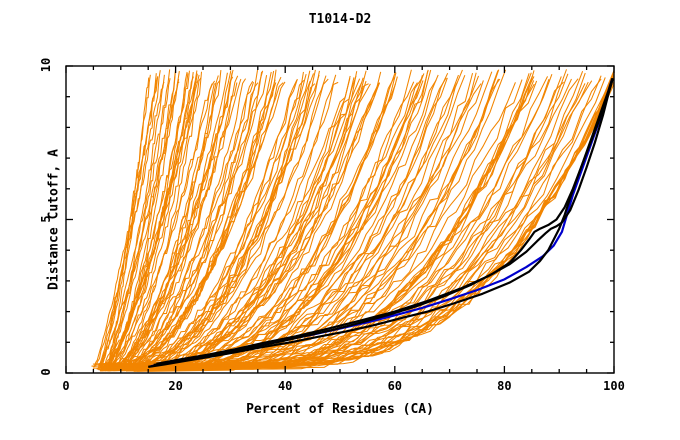 The height and width of the screenshot is (440, 680). What do you see at coordinates (46, 372) in the screenshot?
I see `y-tick-label: 0` at bounding box center [46, 372].